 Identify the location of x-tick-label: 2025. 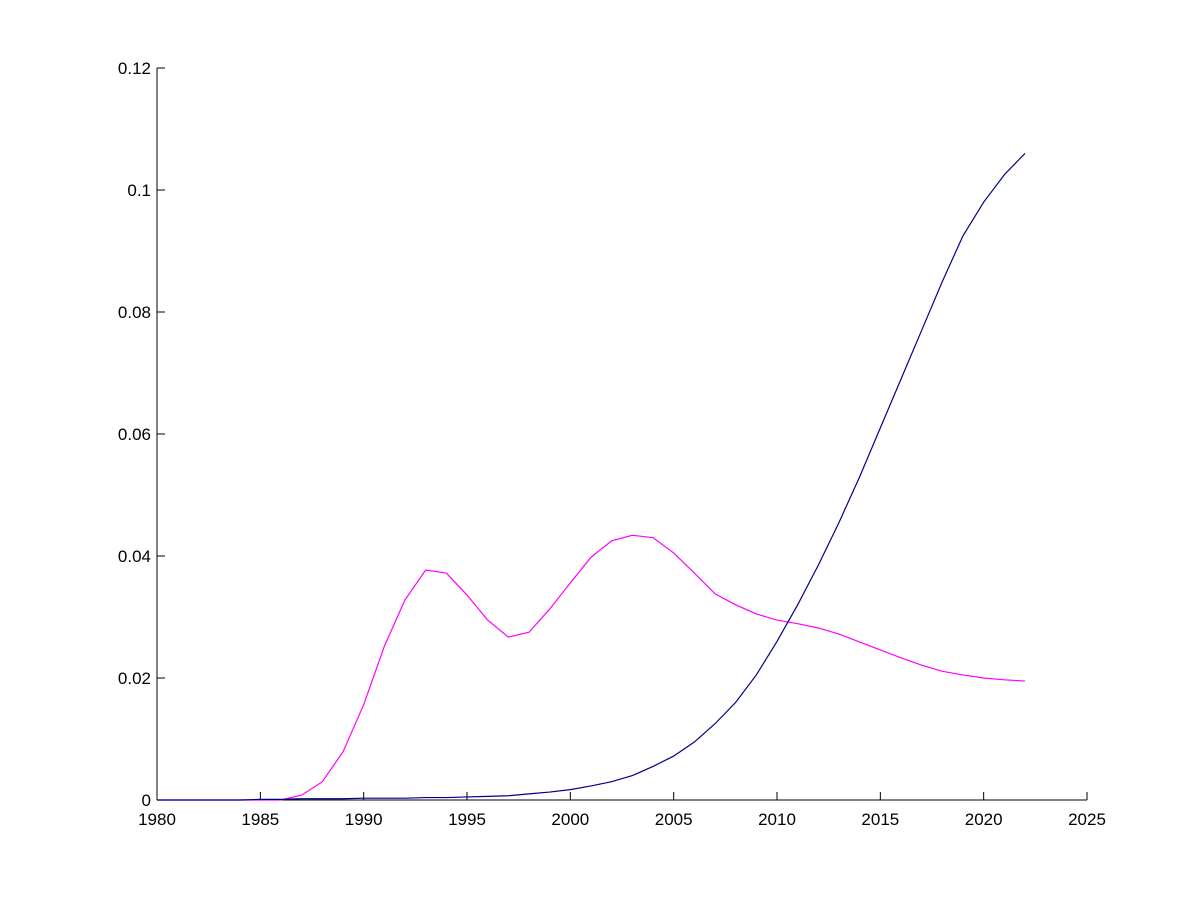
(1087, 819).